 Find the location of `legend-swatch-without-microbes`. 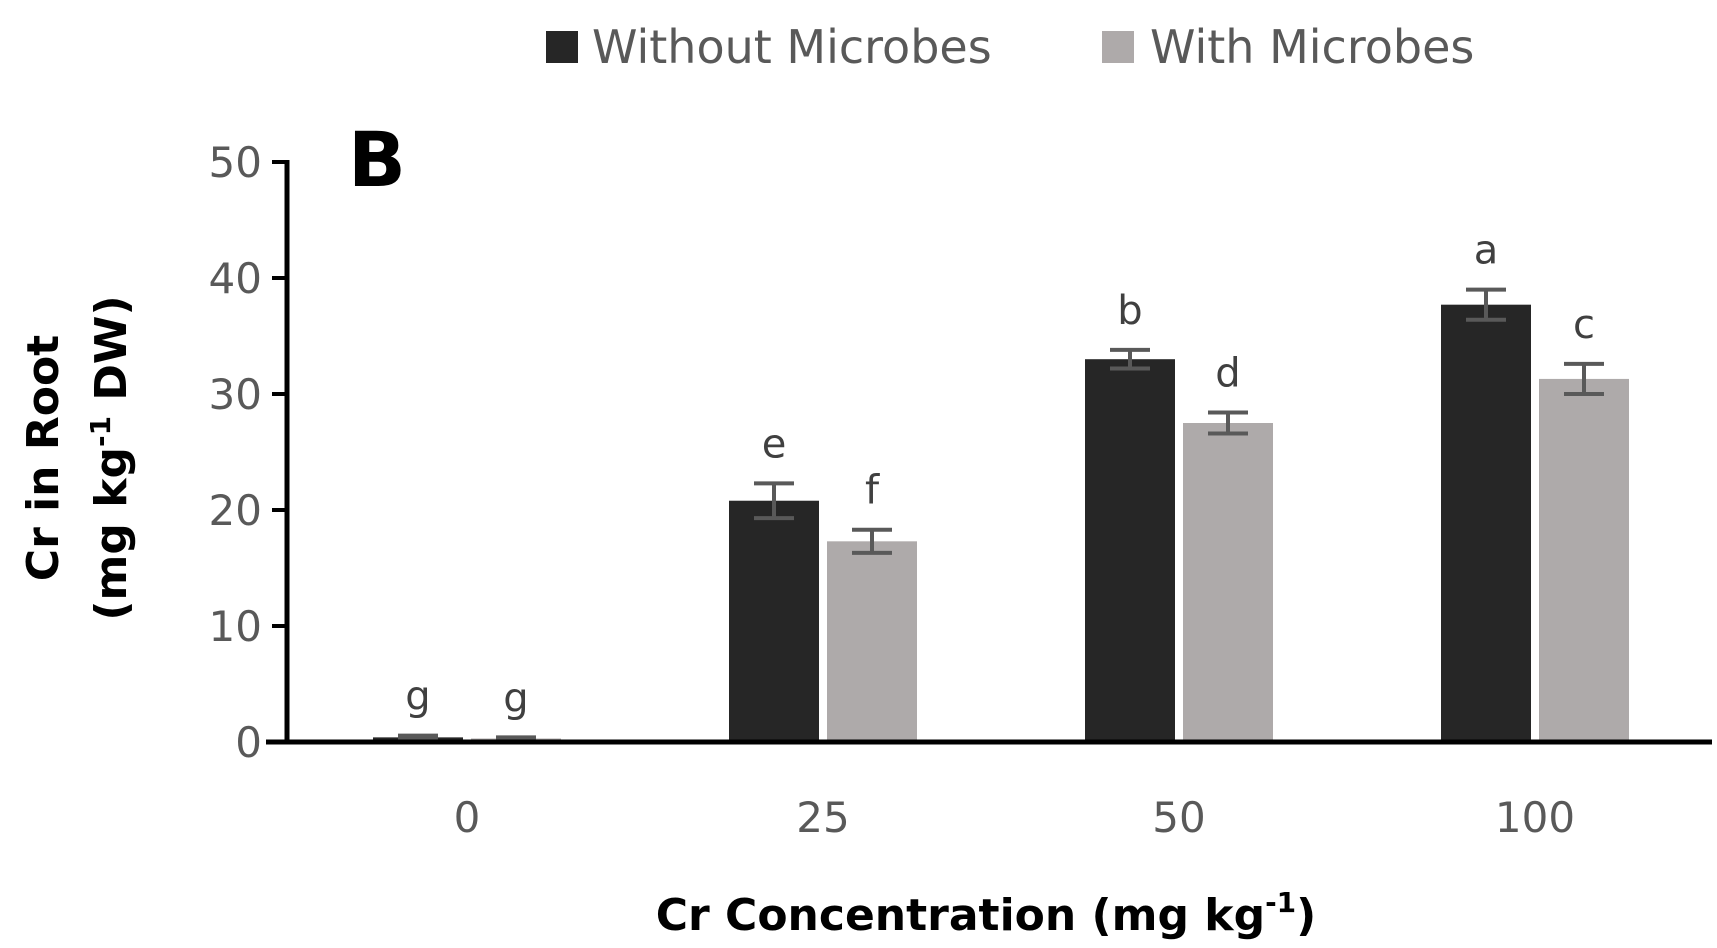

legend-swatch-without-microbes is located at coordinates (562, 47).